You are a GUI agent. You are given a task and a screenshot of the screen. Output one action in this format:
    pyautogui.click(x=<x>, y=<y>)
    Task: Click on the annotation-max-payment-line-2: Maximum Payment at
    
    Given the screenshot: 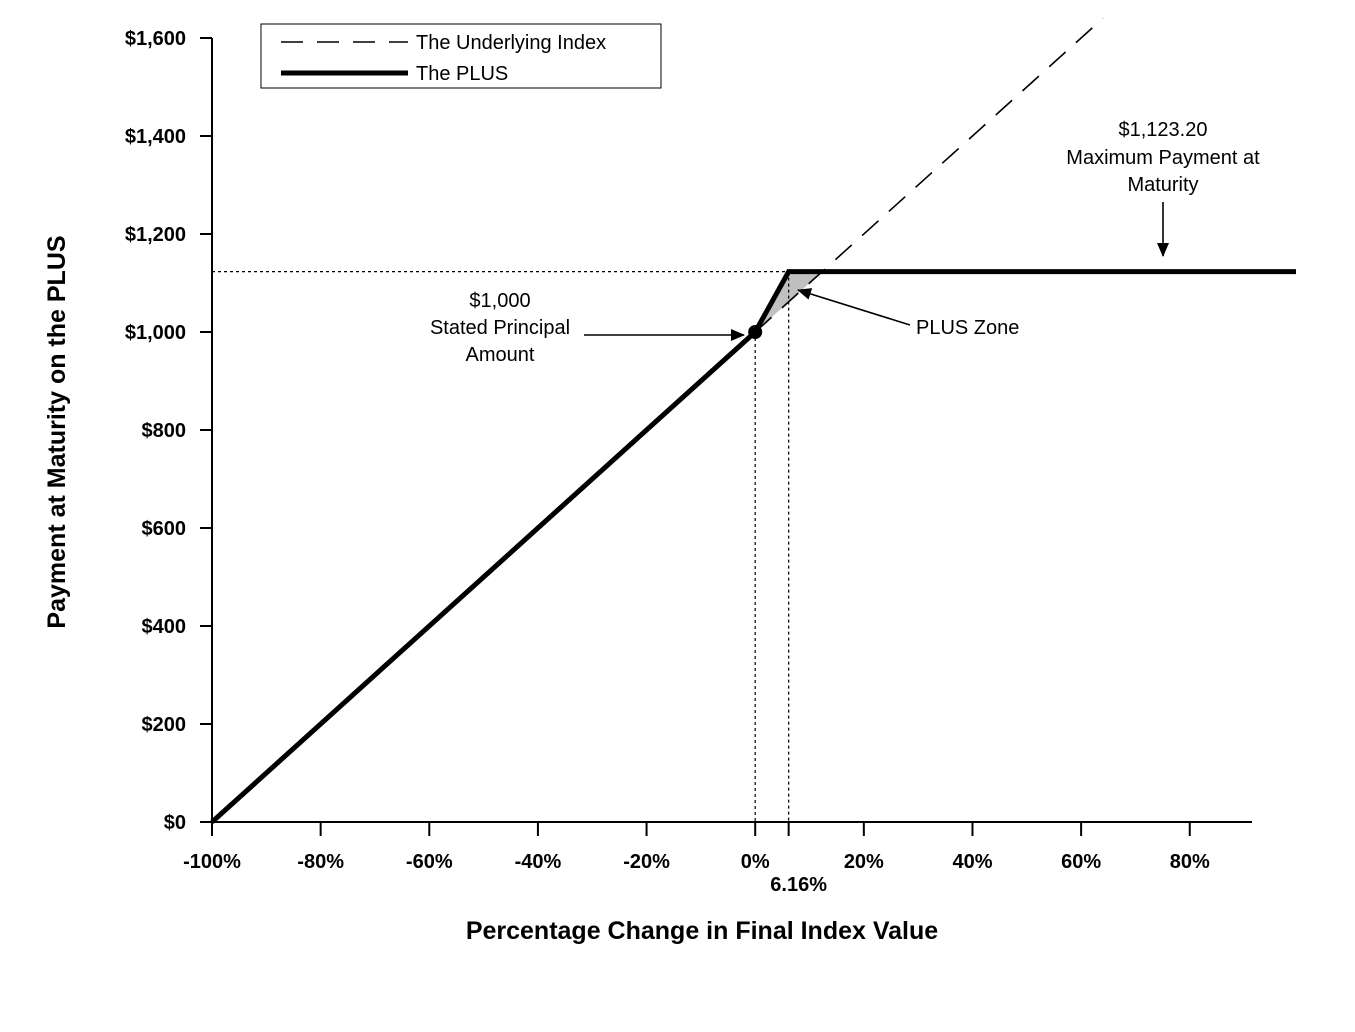 What is the action you would take?
    pyautogui.click(x=1163, y=158)
    